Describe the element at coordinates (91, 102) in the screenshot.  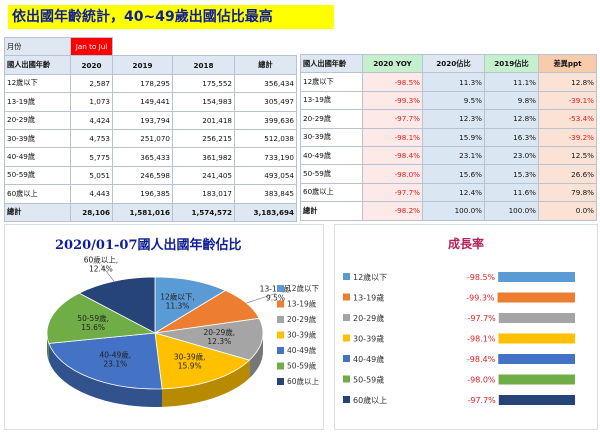
I see `table-cell: 1,073` at that location.